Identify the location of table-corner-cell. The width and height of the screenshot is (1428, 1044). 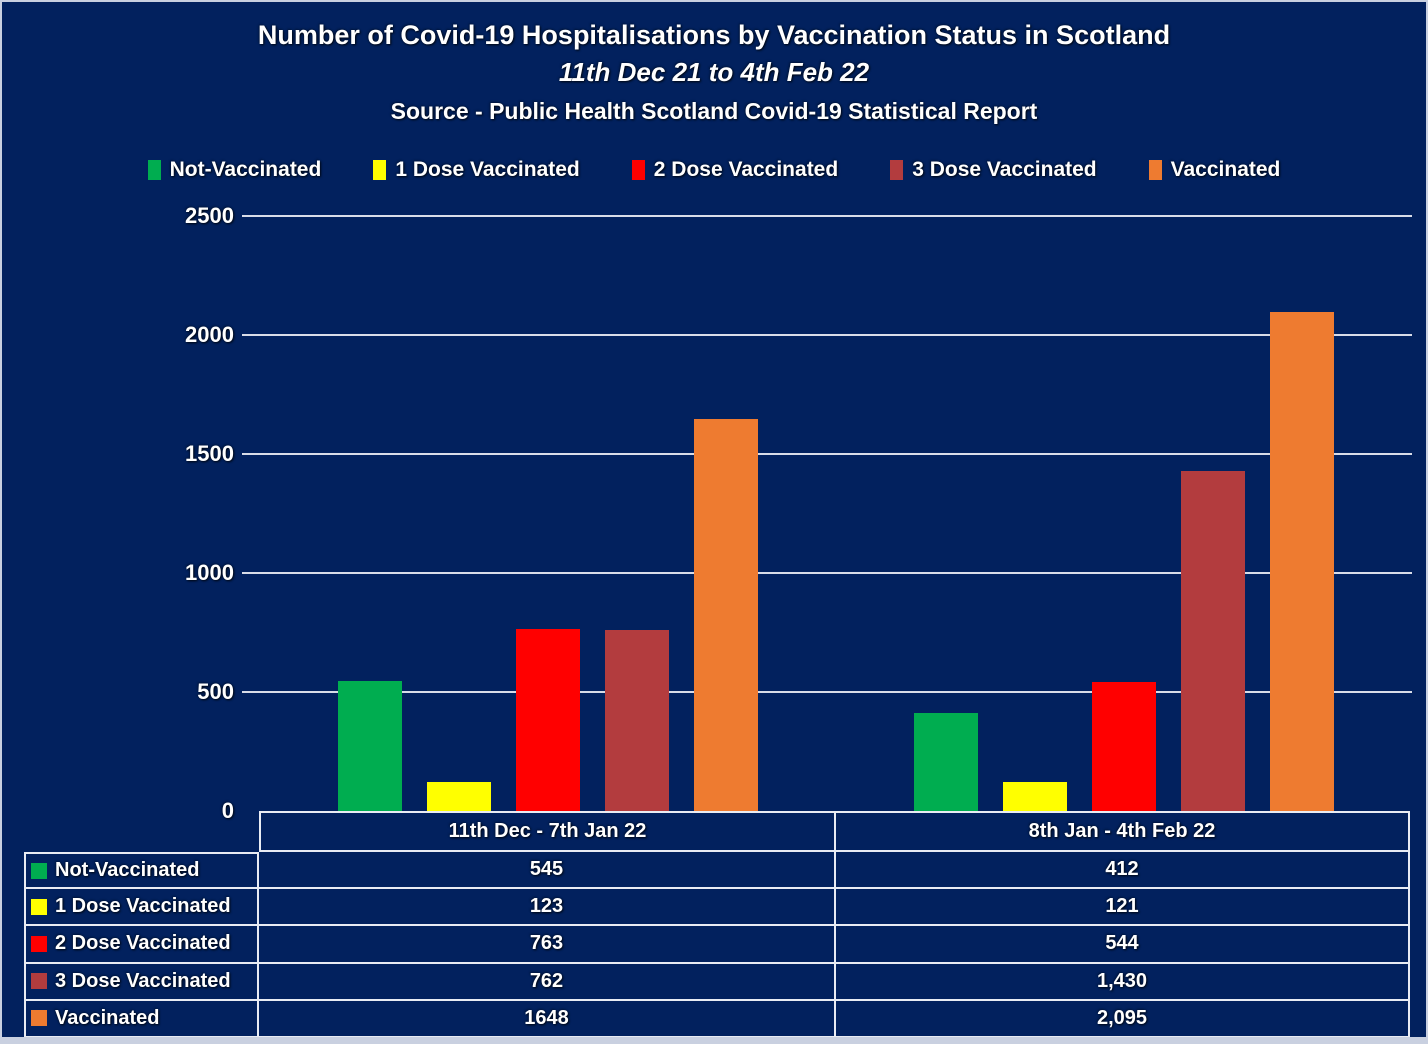
(141, 831).